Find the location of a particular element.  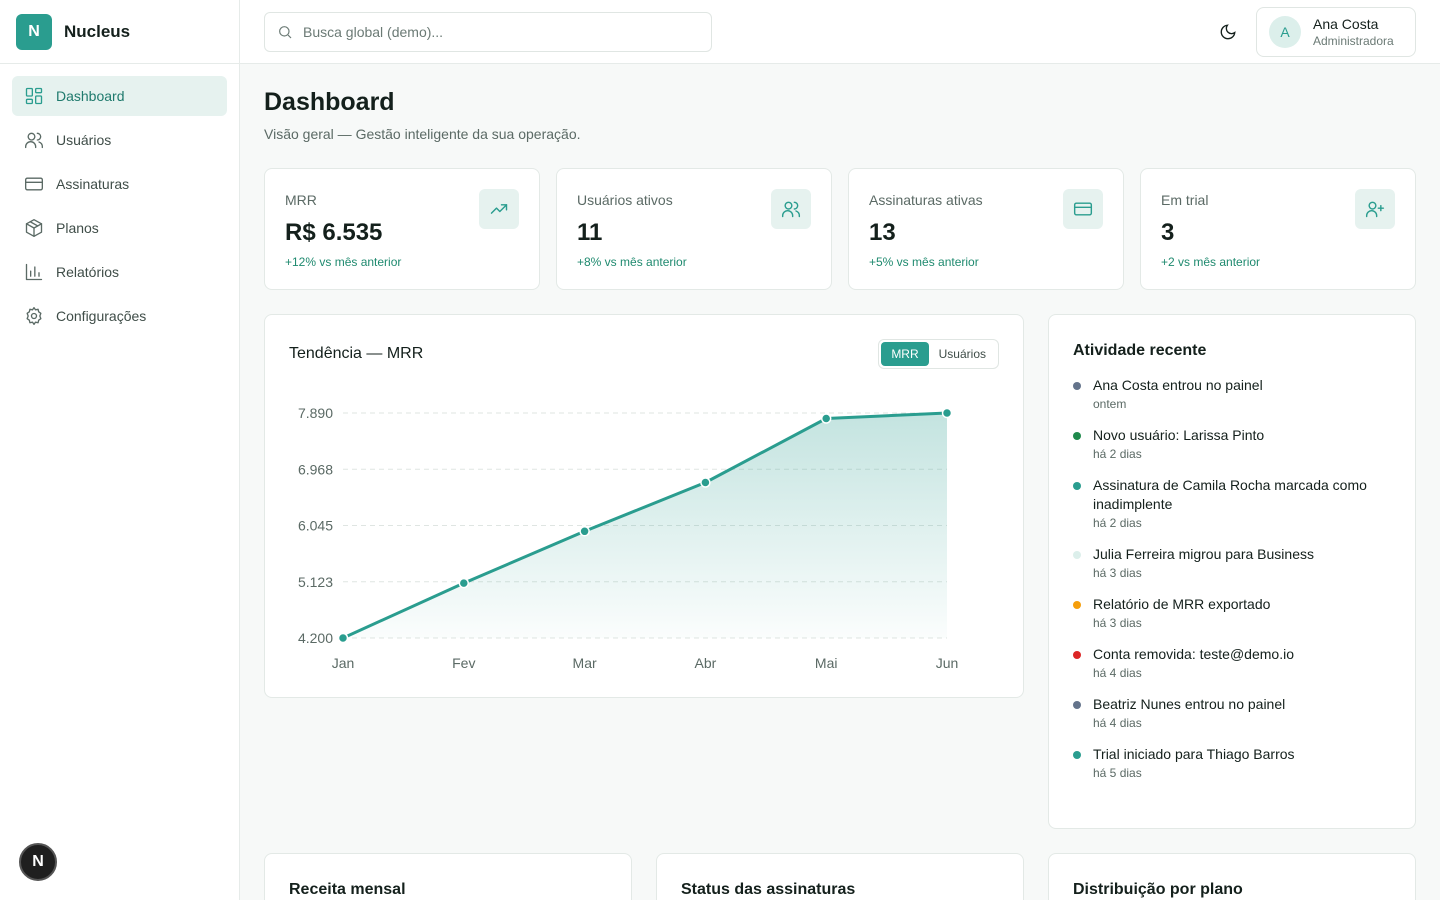

y-tick-label: 5.123 is located at coordinates (315, 582).